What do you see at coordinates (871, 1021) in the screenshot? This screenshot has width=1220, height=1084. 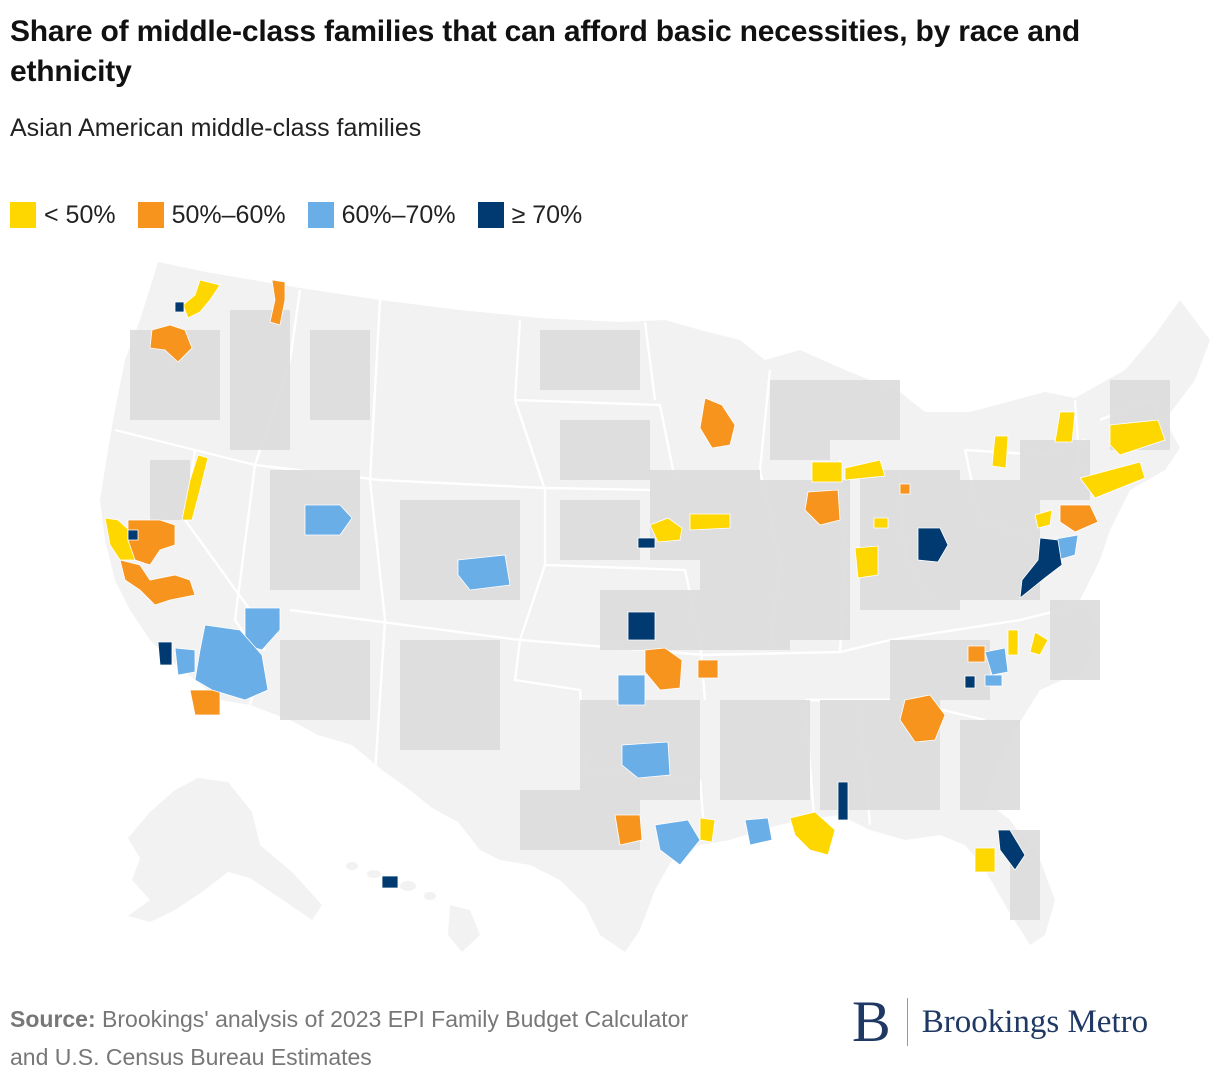 I see `brookings-b-logo-icon: B` at bounding box center [871, 1021].